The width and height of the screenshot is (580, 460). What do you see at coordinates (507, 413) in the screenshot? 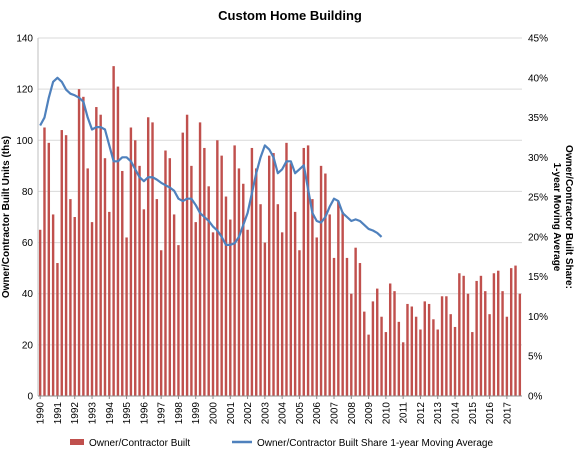
I see `x-tick-label: 2017` at bounding box center [507, 413].